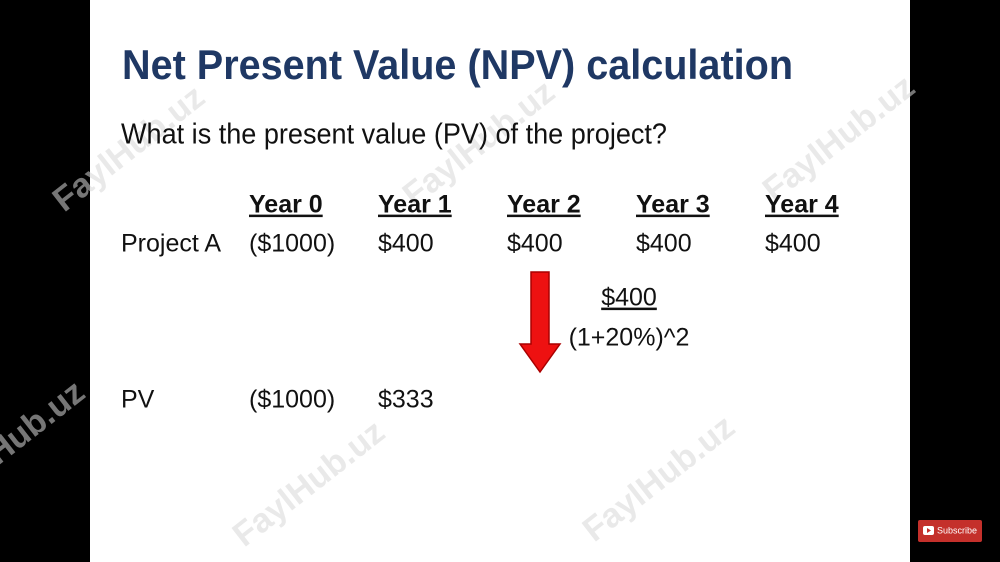  Describe the element at coordinates (457, 64) in the screenshot. I see `slide-title: Net Present Value (NPV) calculation` at that location.